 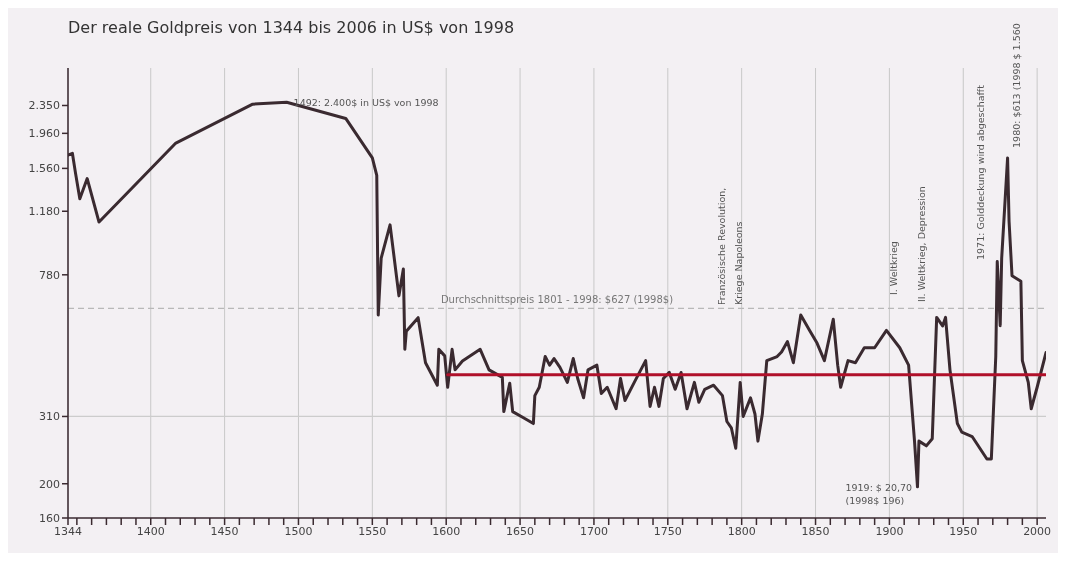 I want to click on x-tick-label: 1700, so click(x=593, y=531).